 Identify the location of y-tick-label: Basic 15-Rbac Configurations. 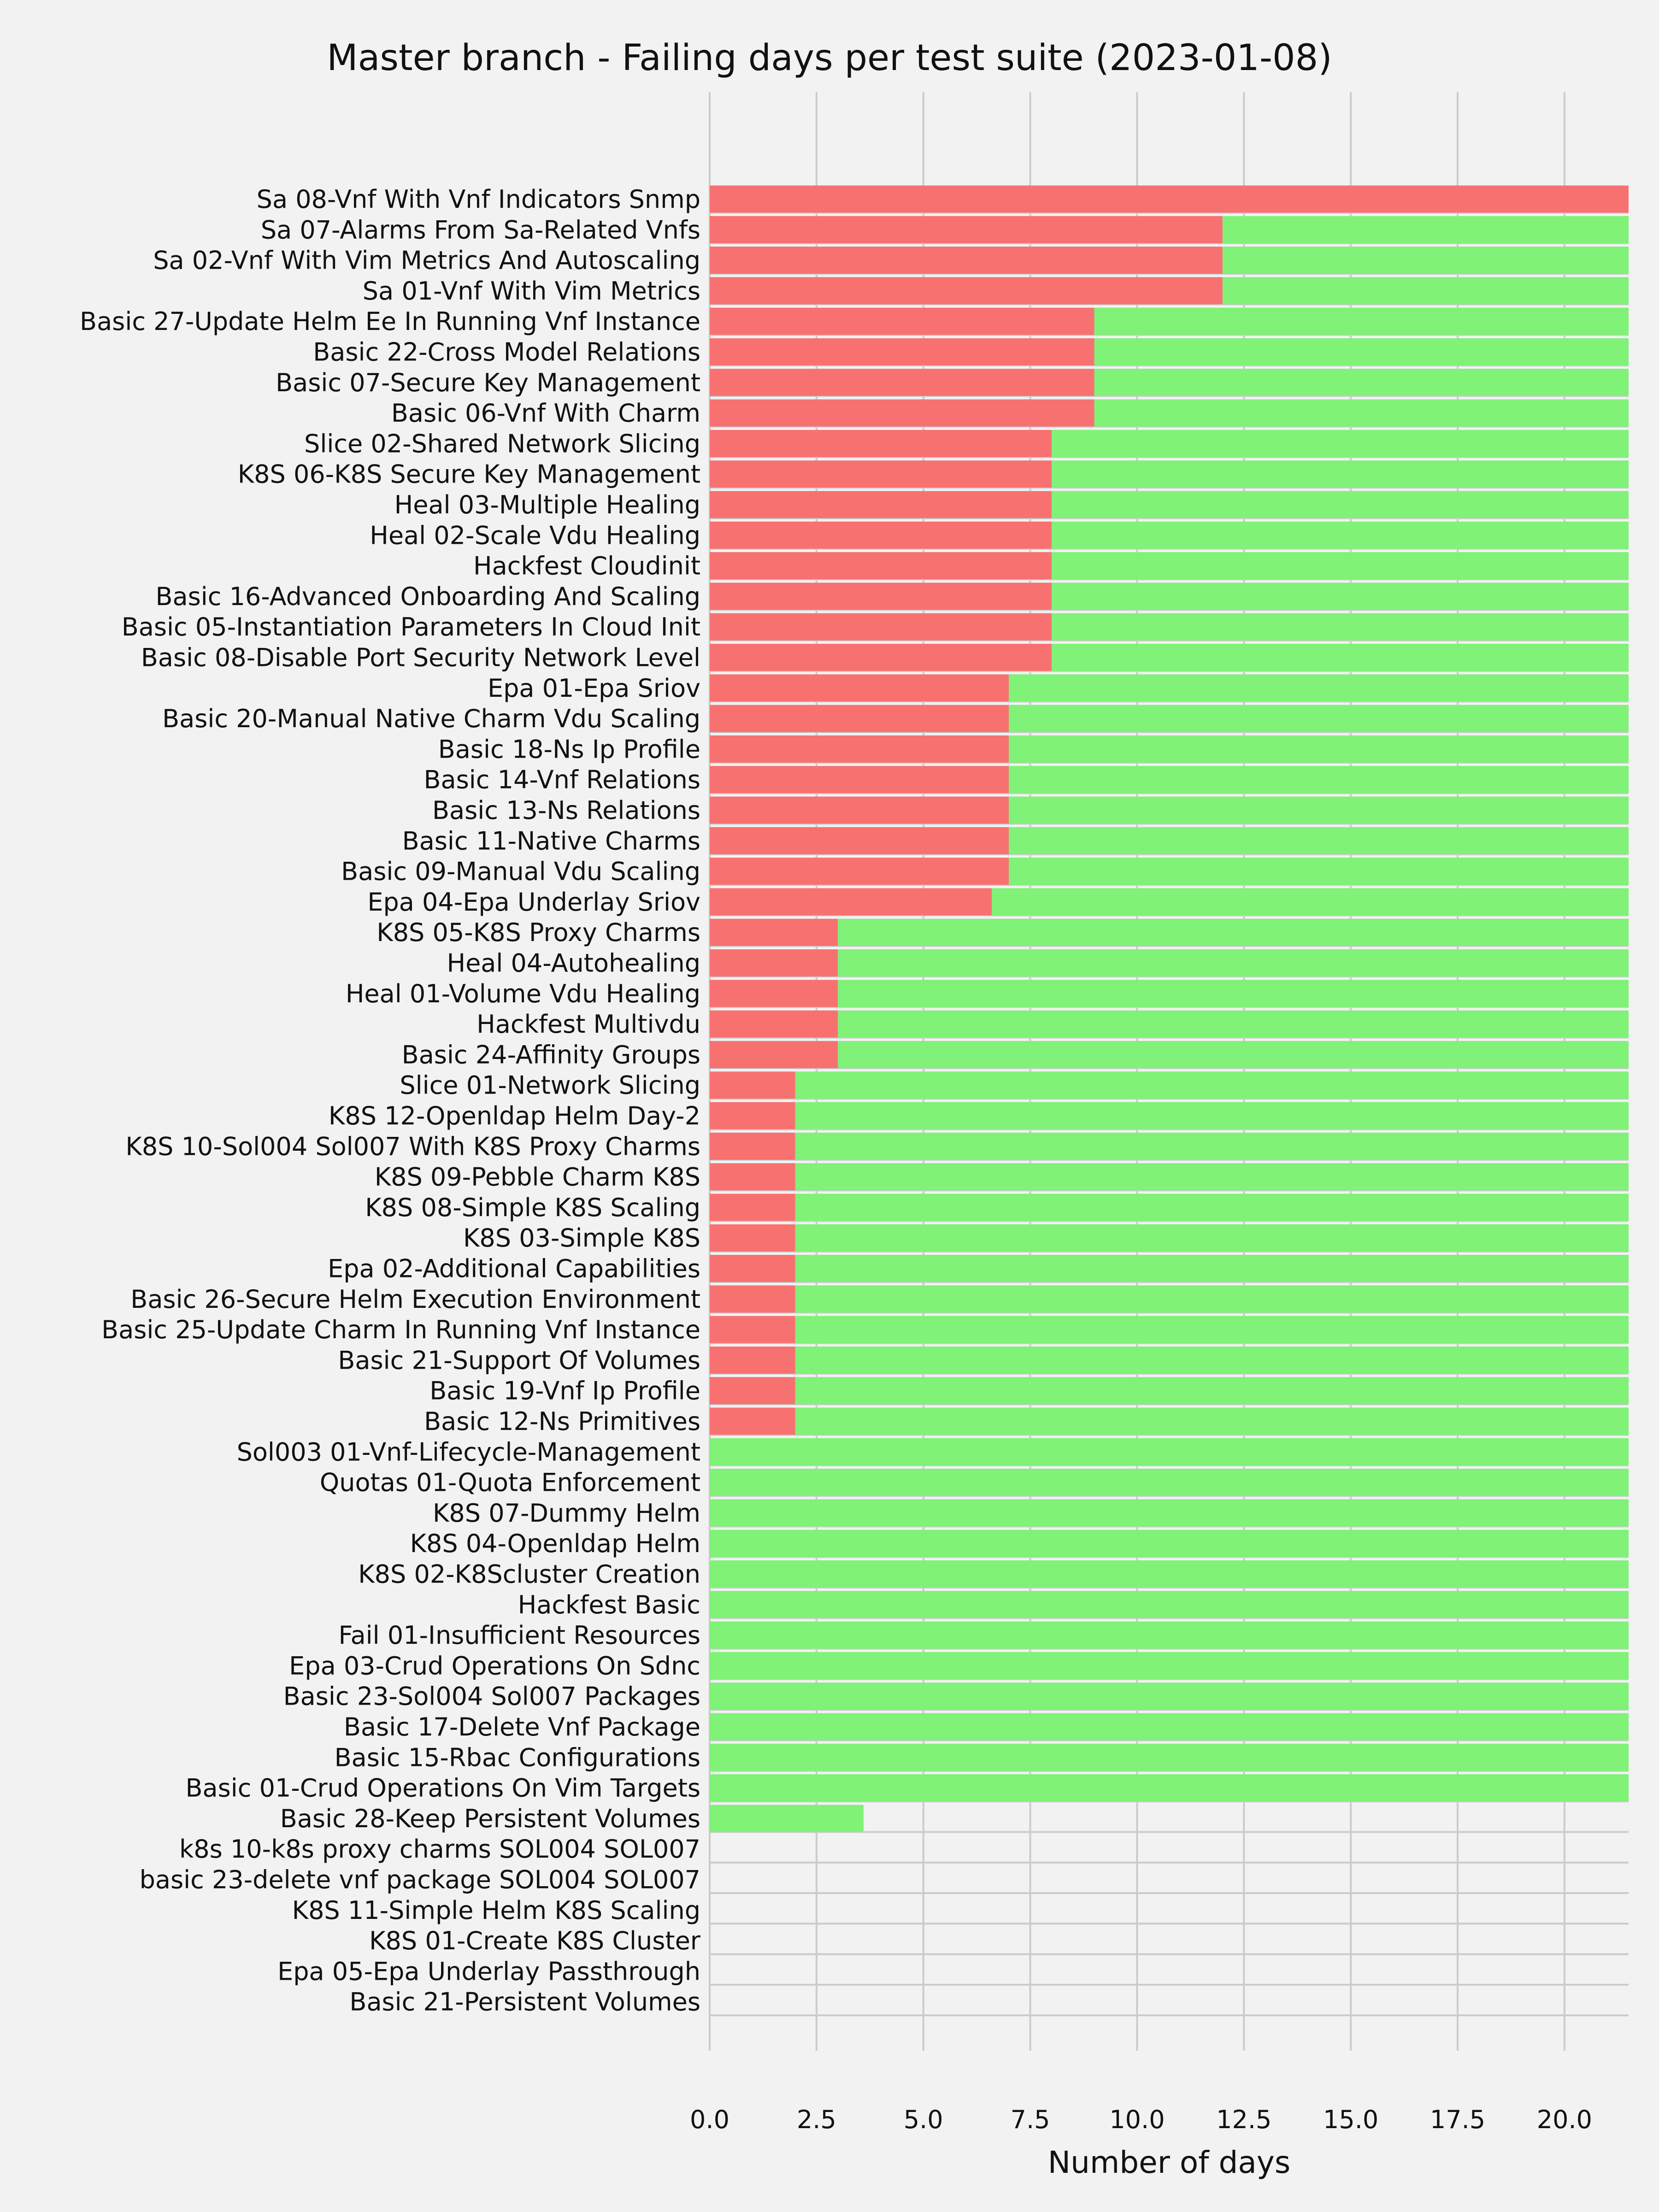
(517, 1757).